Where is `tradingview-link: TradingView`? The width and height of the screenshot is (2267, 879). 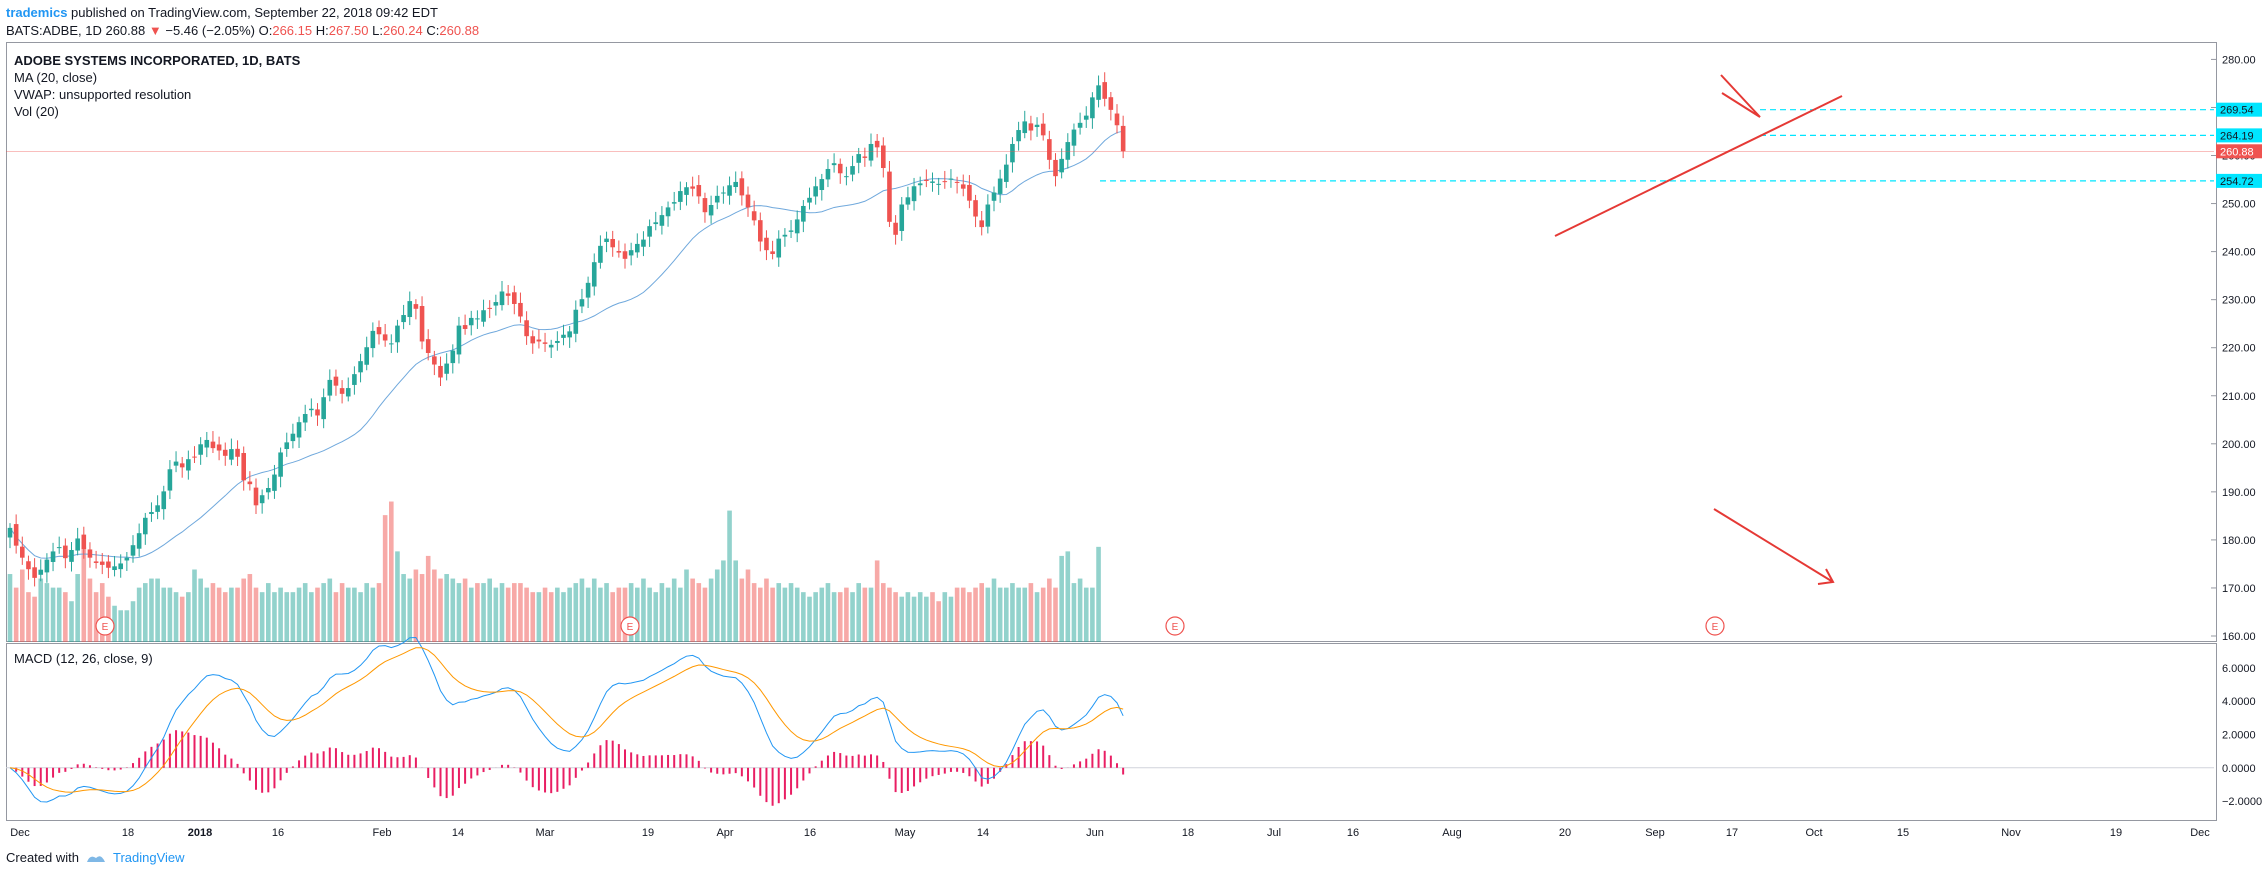 tradingview-link: TradingView is located at coordinates (148, 857).